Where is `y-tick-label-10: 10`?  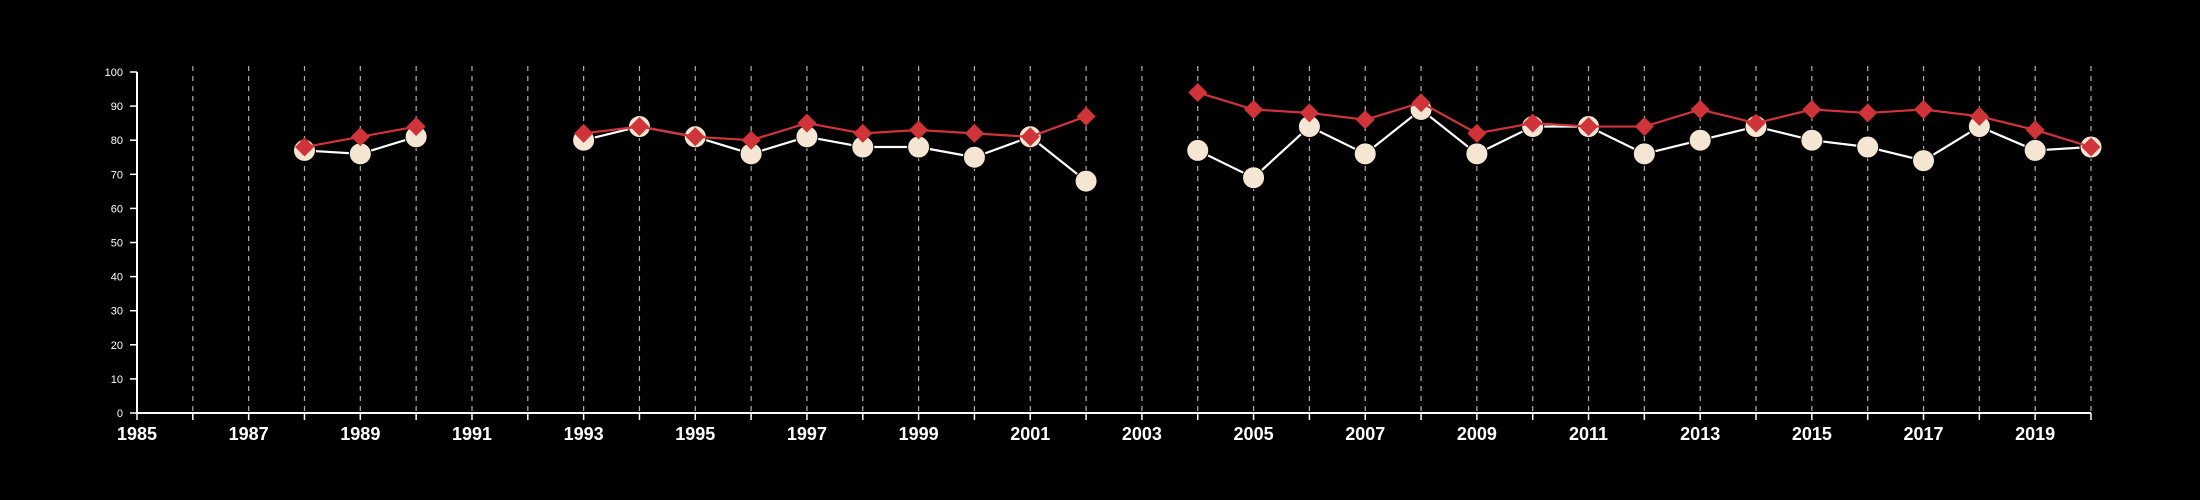
y-tick-label-10: 10 is located at coordinates (117, 380).